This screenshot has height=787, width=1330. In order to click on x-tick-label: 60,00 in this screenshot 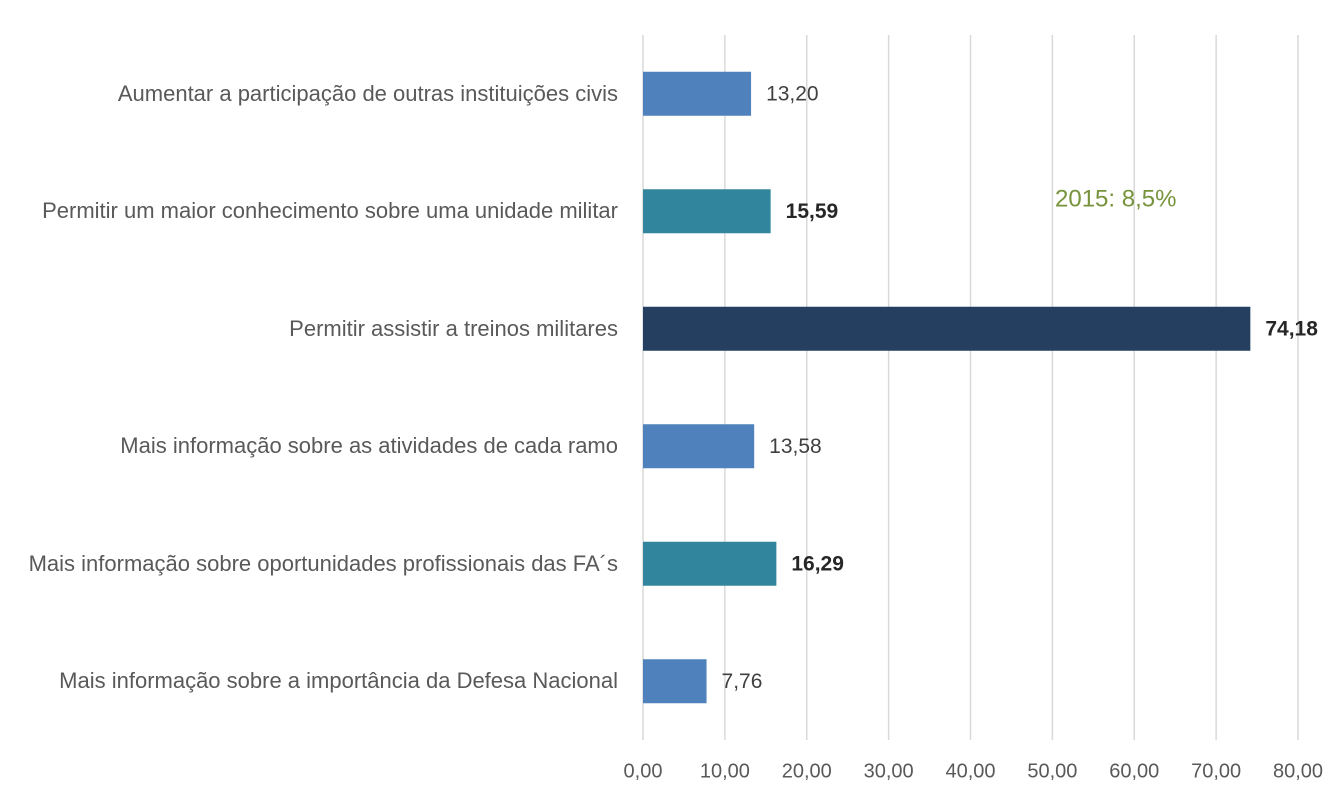, I will do `click(1134, 771)`.